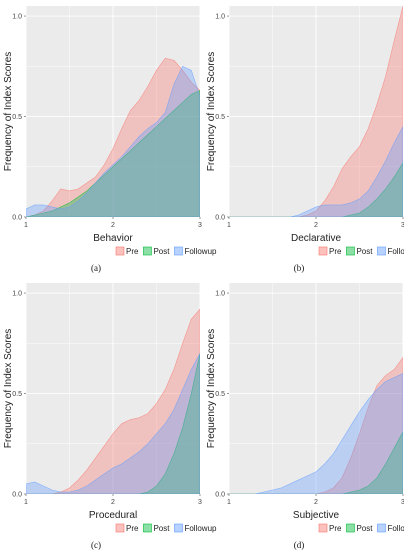 This screenshot has height=550, width=404. What do you see at coordinates (96, 268) in the screenshot?
I see `panel-caption: (a)` at bounding box center [96, 268].